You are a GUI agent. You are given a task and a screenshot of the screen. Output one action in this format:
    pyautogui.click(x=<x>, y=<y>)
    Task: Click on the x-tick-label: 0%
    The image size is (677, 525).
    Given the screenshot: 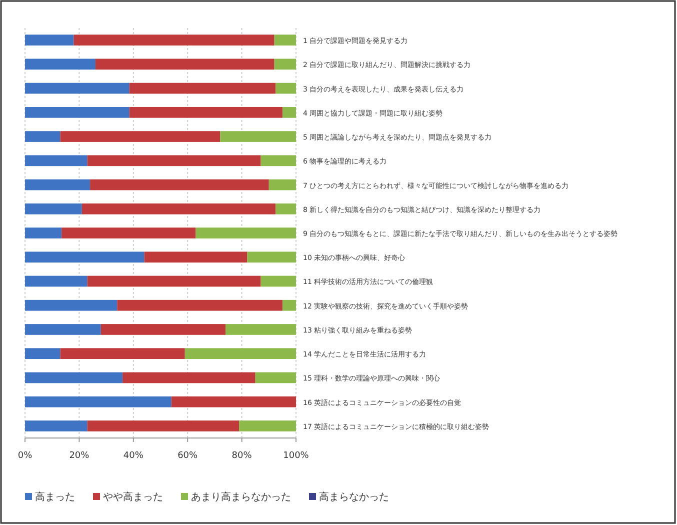 What is the action you would take?
    pyautogui.click(x=25, y=456)
    